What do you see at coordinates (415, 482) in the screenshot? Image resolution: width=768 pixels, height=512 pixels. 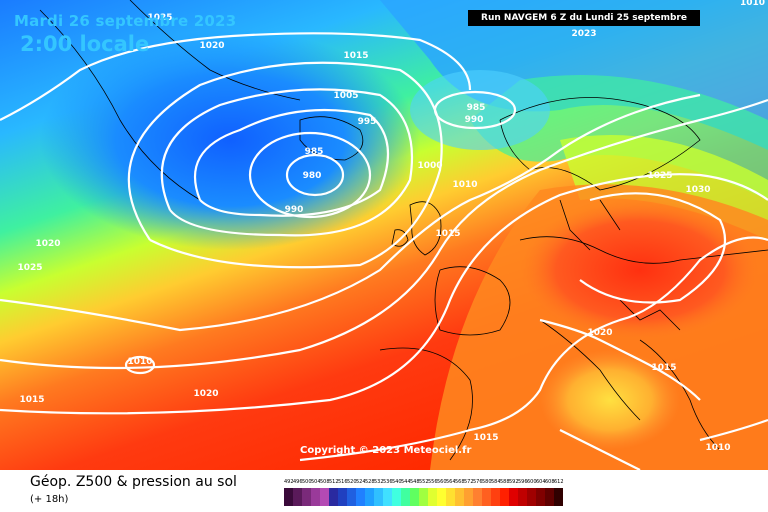 I see `scale-tick-label: 548` at bounding box center [415, 482].